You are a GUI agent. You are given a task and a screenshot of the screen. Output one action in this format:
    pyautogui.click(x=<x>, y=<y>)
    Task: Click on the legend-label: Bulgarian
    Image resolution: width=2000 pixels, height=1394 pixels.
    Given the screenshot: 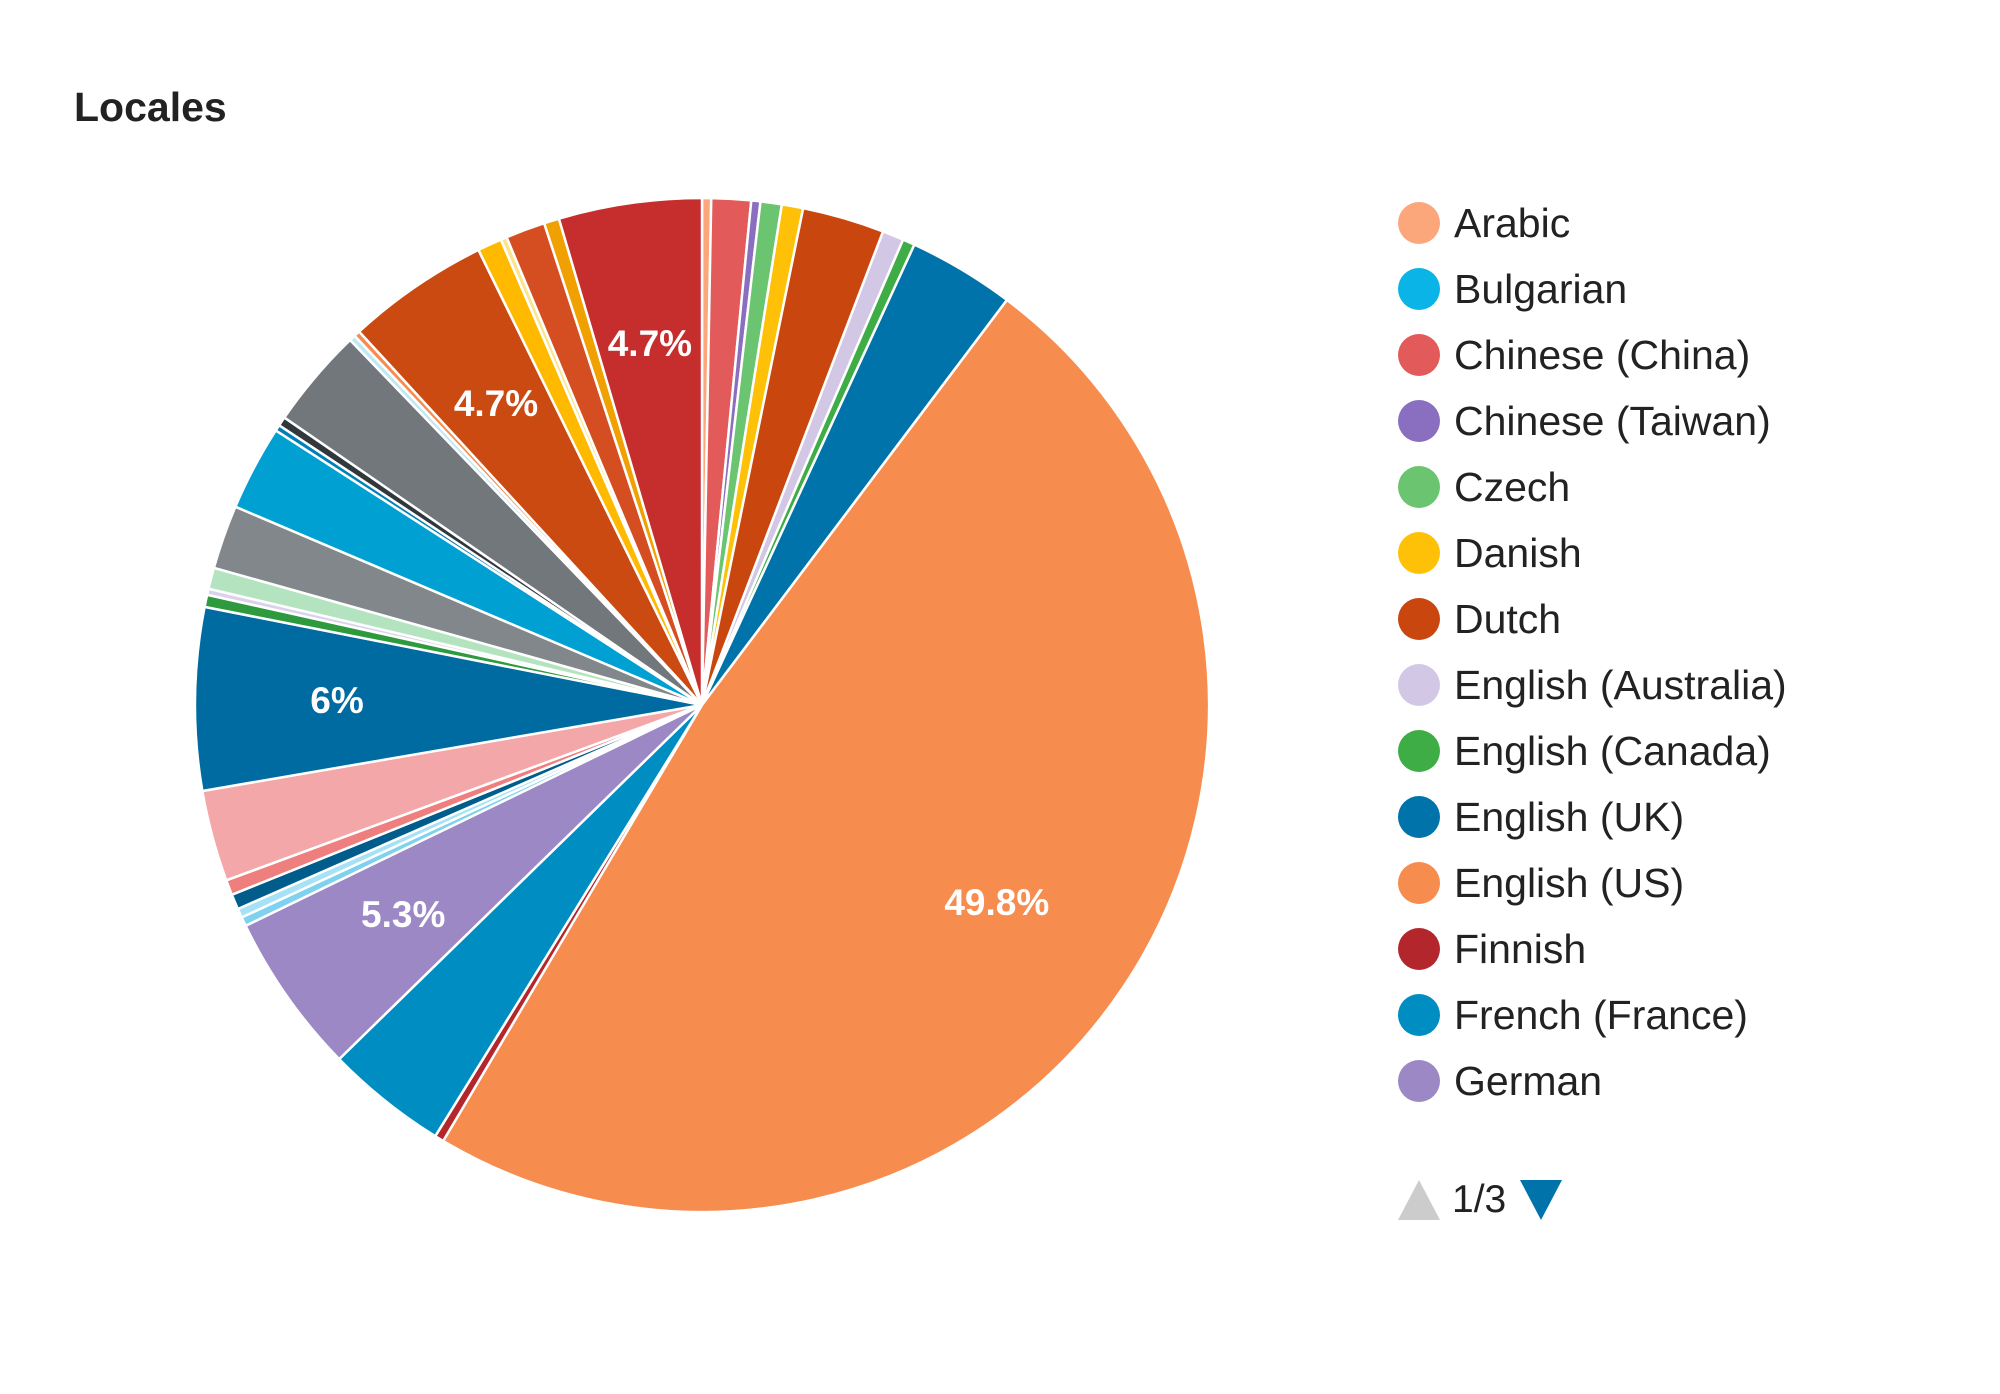 What is the action you would take?
    pyautogui.click(x=1541, y=288)
    